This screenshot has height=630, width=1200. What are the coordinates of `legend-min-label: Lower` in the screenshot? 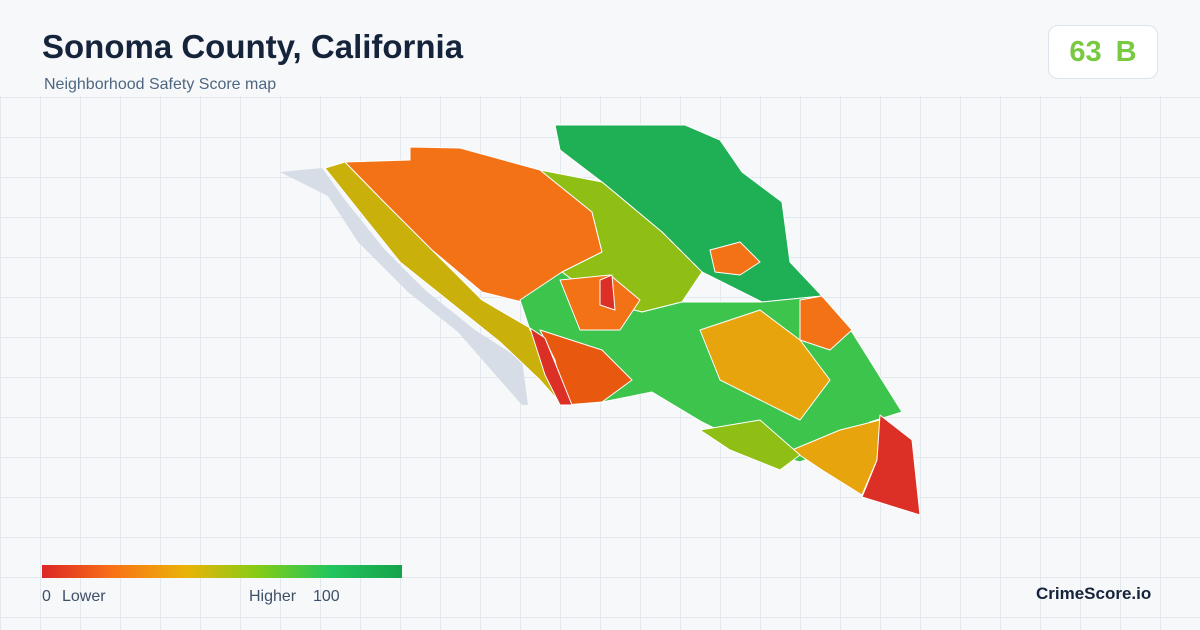 It's located at (84, 596).